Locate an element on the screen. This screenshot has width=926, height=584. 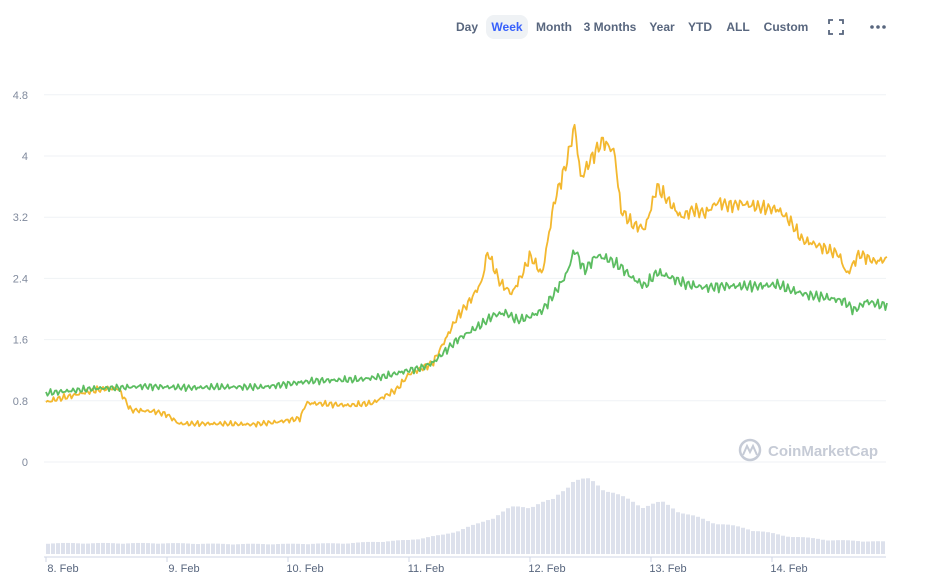
tab-ytd: YTD is located at coordinates (700, 27).